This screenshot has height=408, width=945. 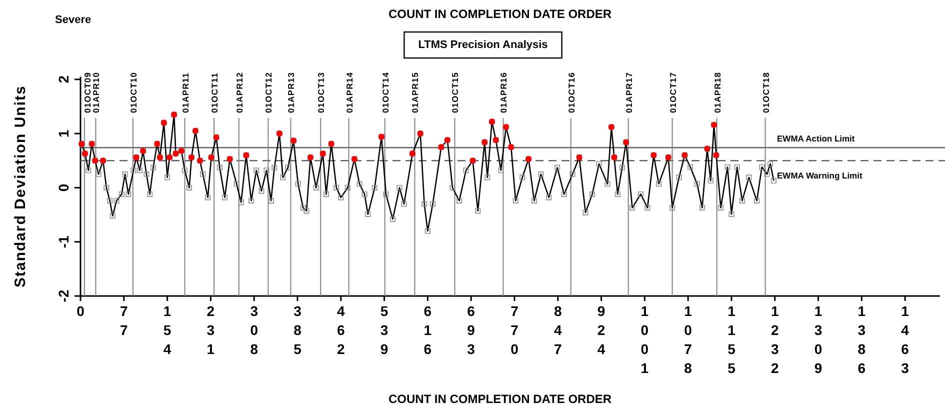 I want to click on ref-line-label: 01OCT12, so click(x=269, y=92).